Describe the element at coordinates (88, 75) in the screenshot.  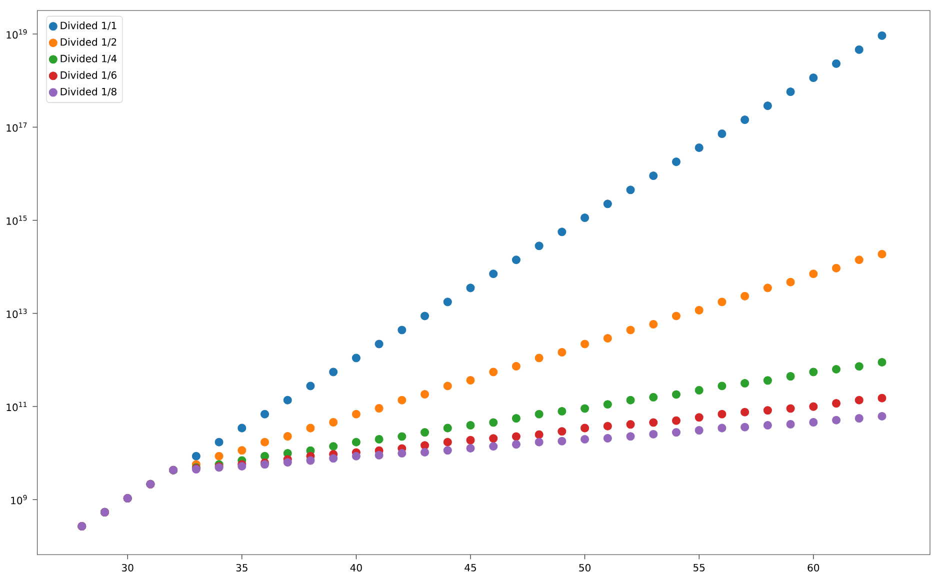
I see `legend-label: Divided 1/6` at that location.